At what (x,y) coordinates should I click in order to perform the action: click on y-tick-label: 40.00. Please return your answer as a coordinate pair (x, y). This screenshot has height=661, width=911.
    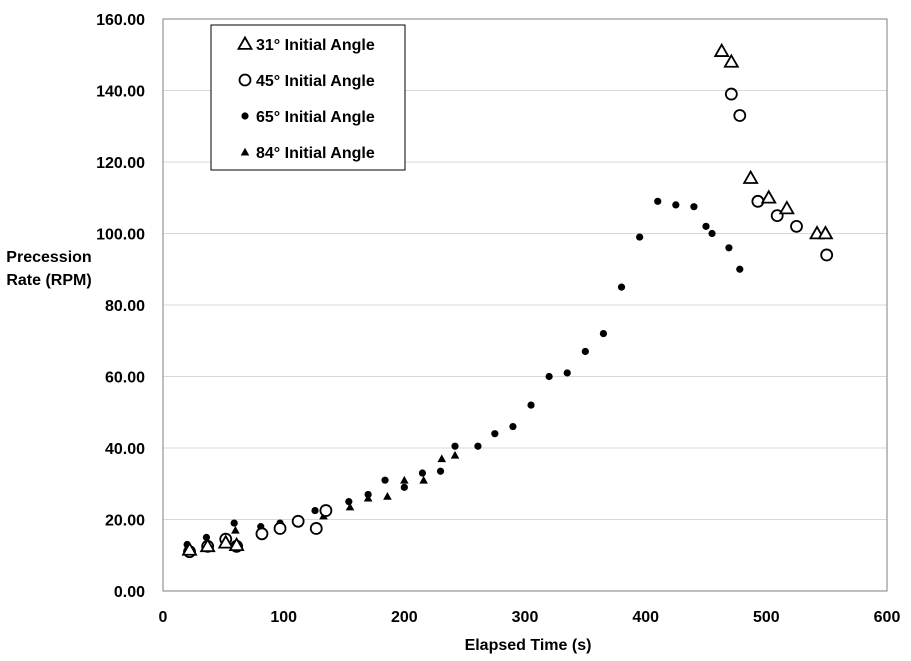
    Looking at the image, I should click on (125, 449).